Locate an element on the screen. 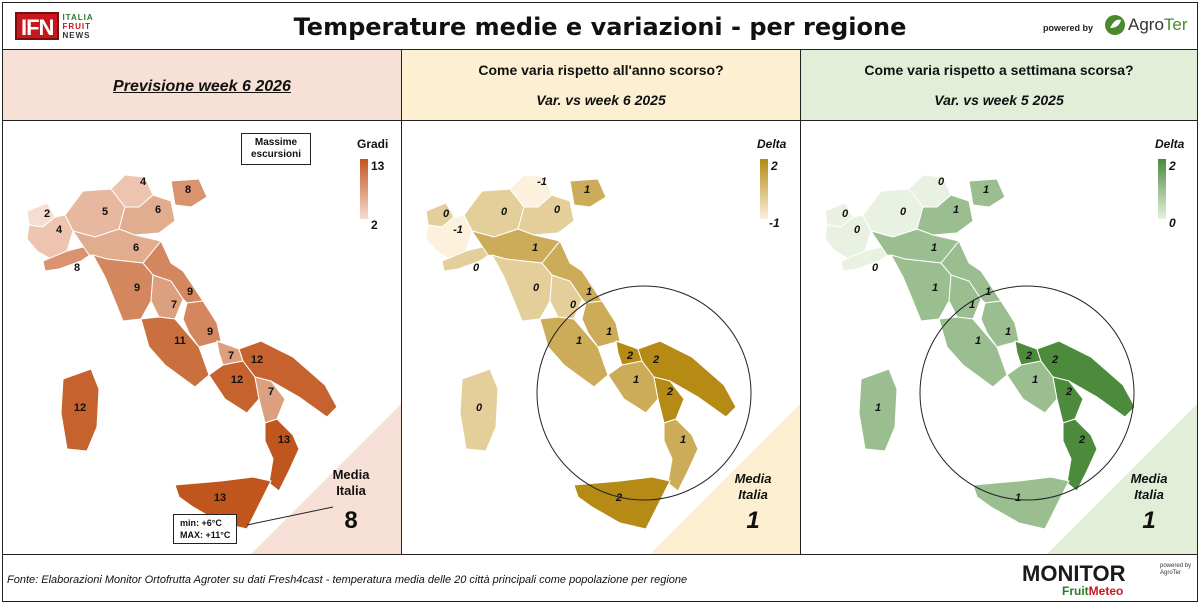  region-liguria is located at coordinates (467, 259).